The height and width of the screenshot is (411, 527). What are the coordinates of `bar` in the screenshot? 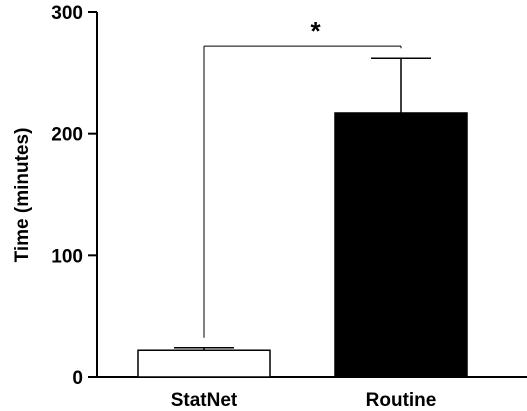 It's located at (204, 363).